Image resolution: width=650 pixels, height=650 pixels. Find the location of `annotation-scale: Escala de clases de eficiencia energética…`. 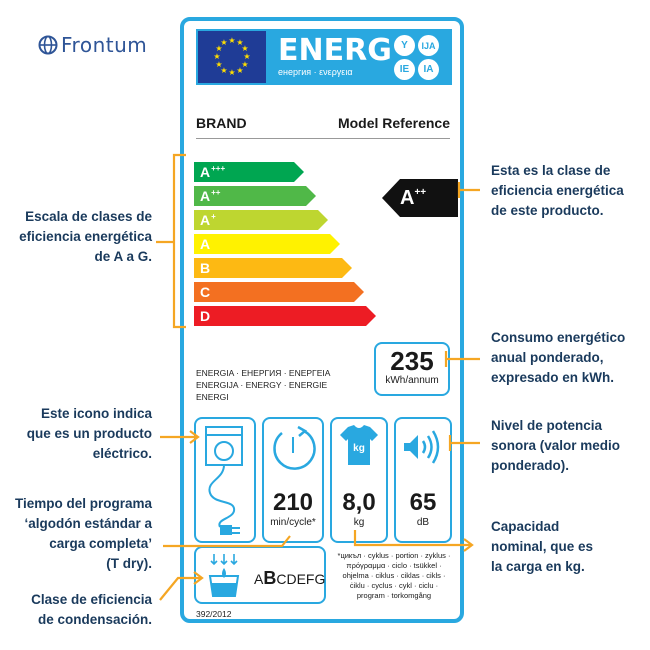

annotation-scale: Escala de clases de eficiencia energética… is located at coordinates (85, 236).